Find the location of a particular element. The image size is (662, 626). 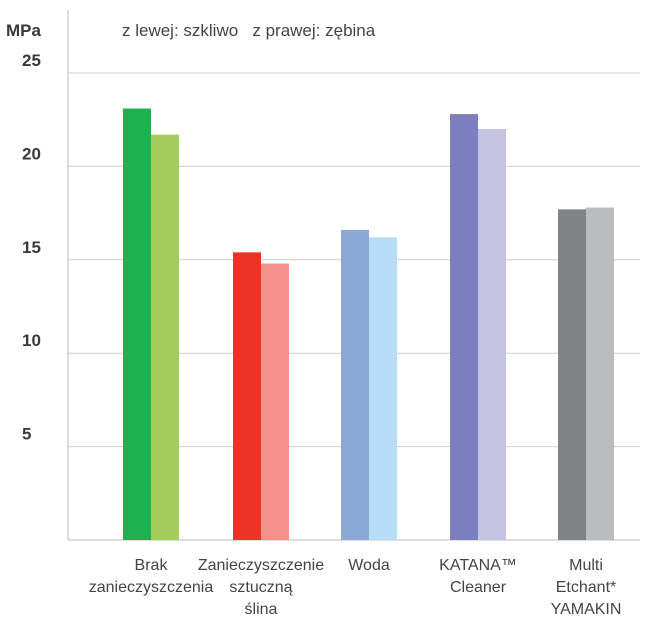

bar-zębina-3 is located at coordinates (383, 388).